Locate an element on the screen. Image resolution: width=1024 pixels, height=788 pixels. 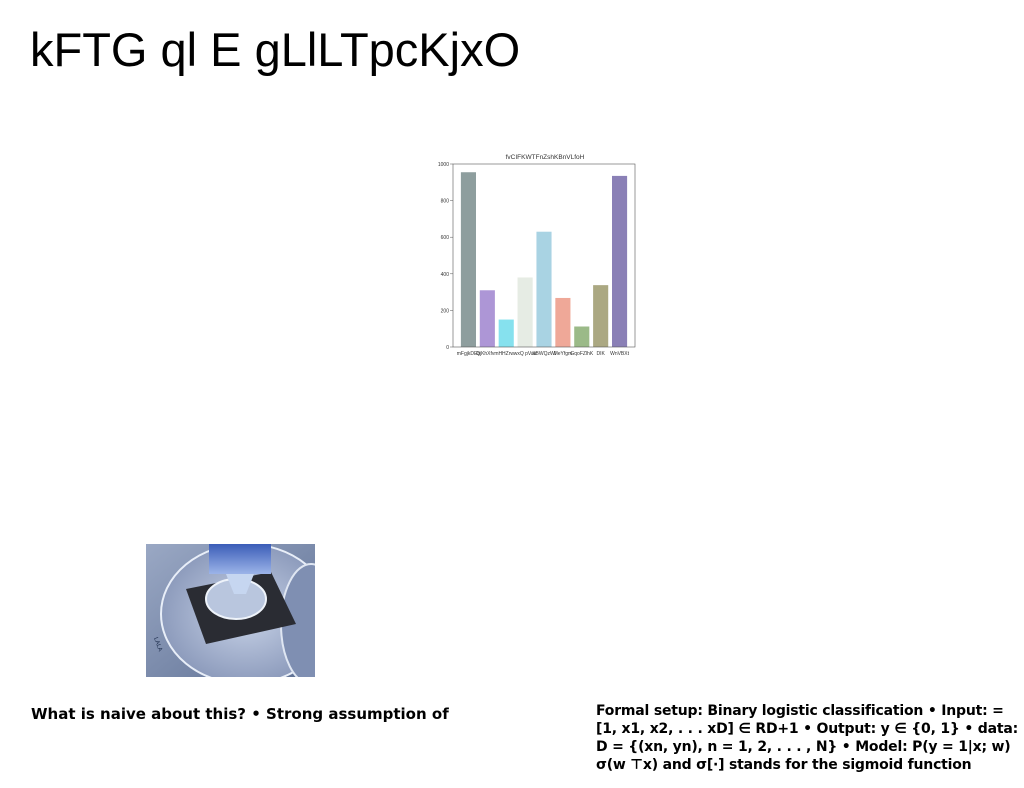
x-tick-label: MeYfgm is located at coordinates (563, 354).